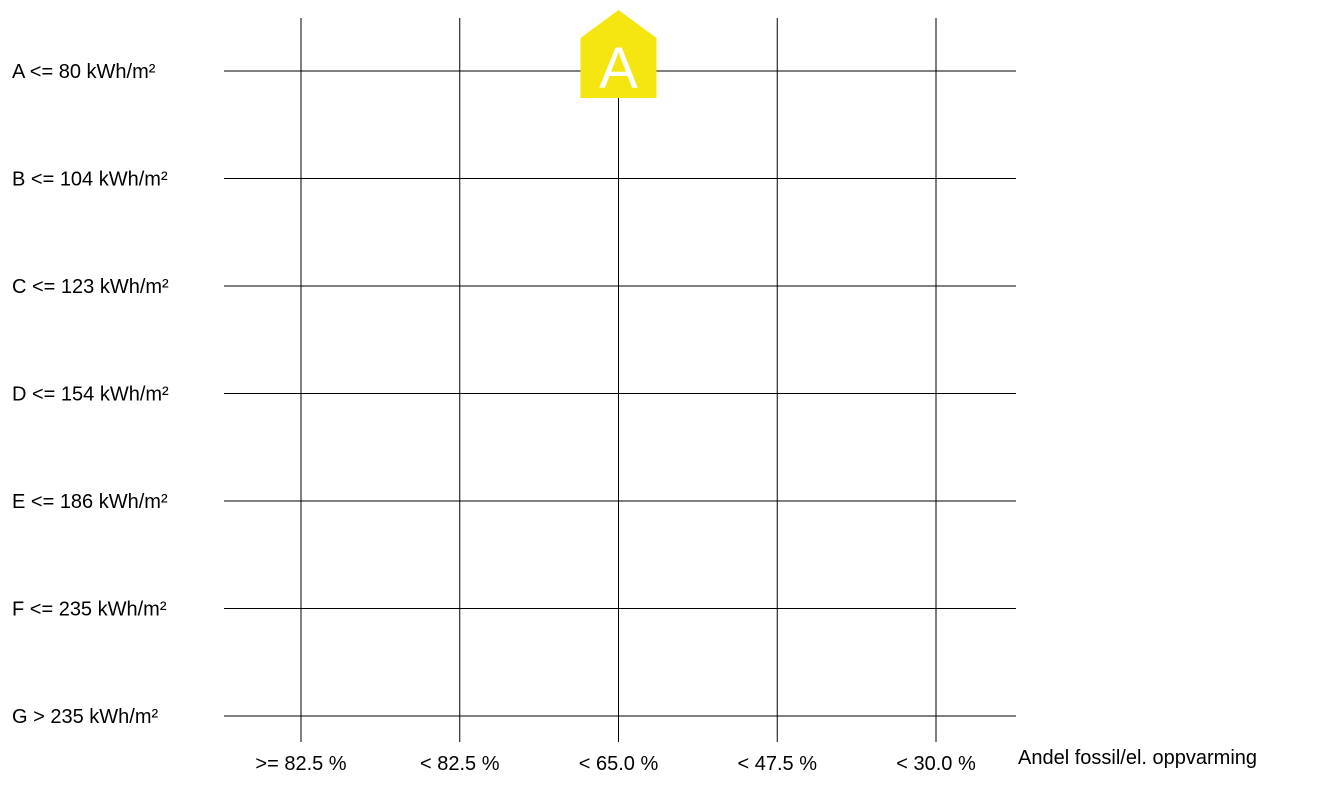  I want to click on y-tick-label-d: D <= 154 kWh/m², so click(90, 395).